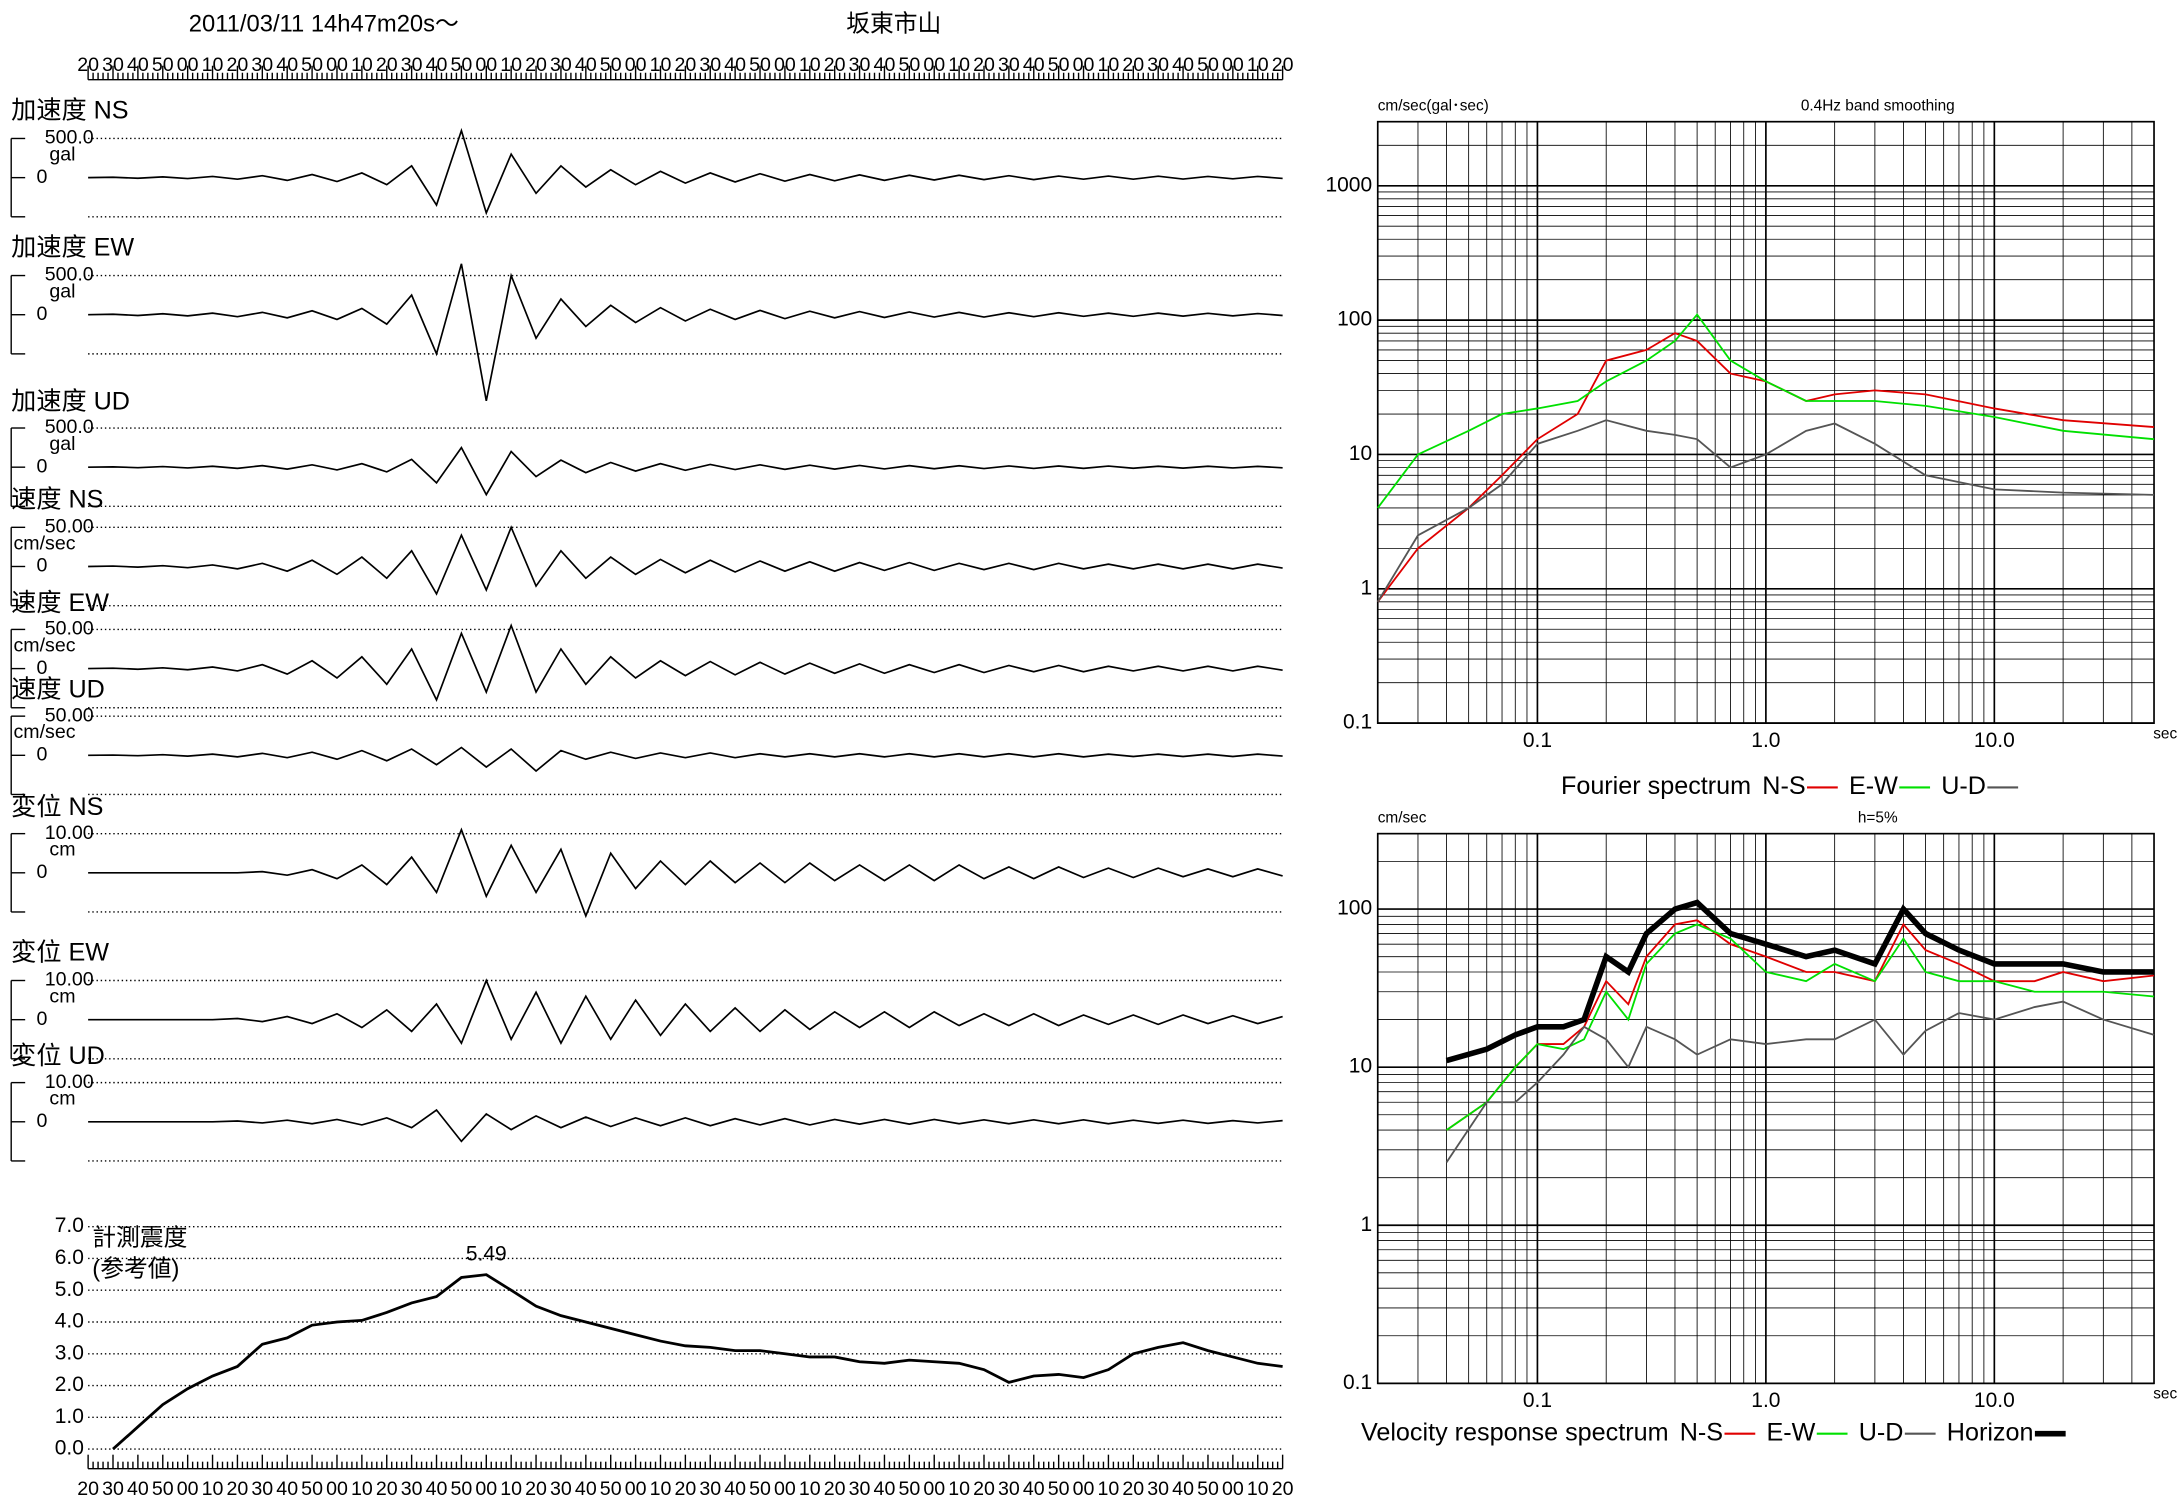 The width and height of the screenshot is (2182, 1500). I want to click on x-tick-label: 1.0, so click(1765, 740).